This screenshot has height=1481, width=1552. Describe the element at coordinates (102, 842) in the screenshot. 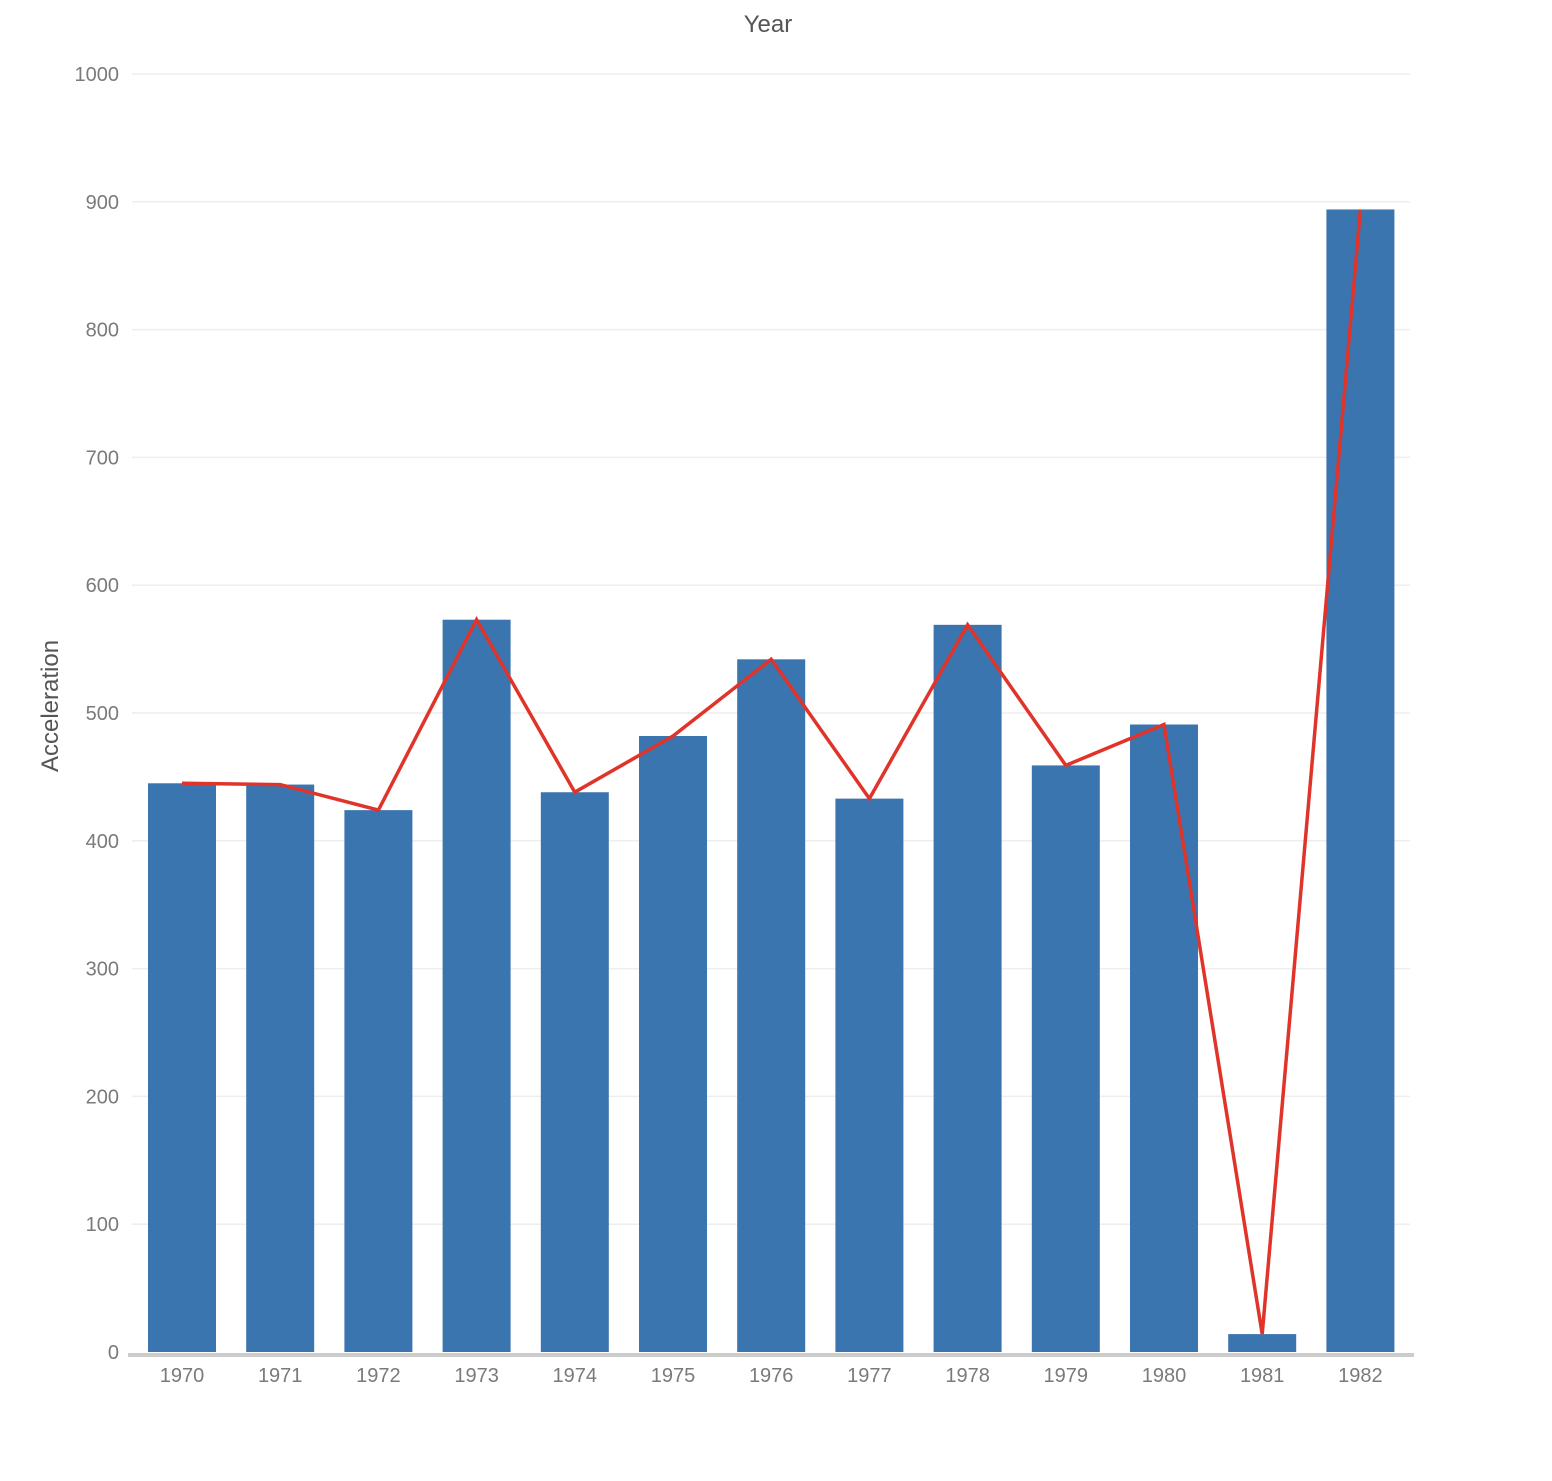

I see `y-tick-label: 400` at that location.